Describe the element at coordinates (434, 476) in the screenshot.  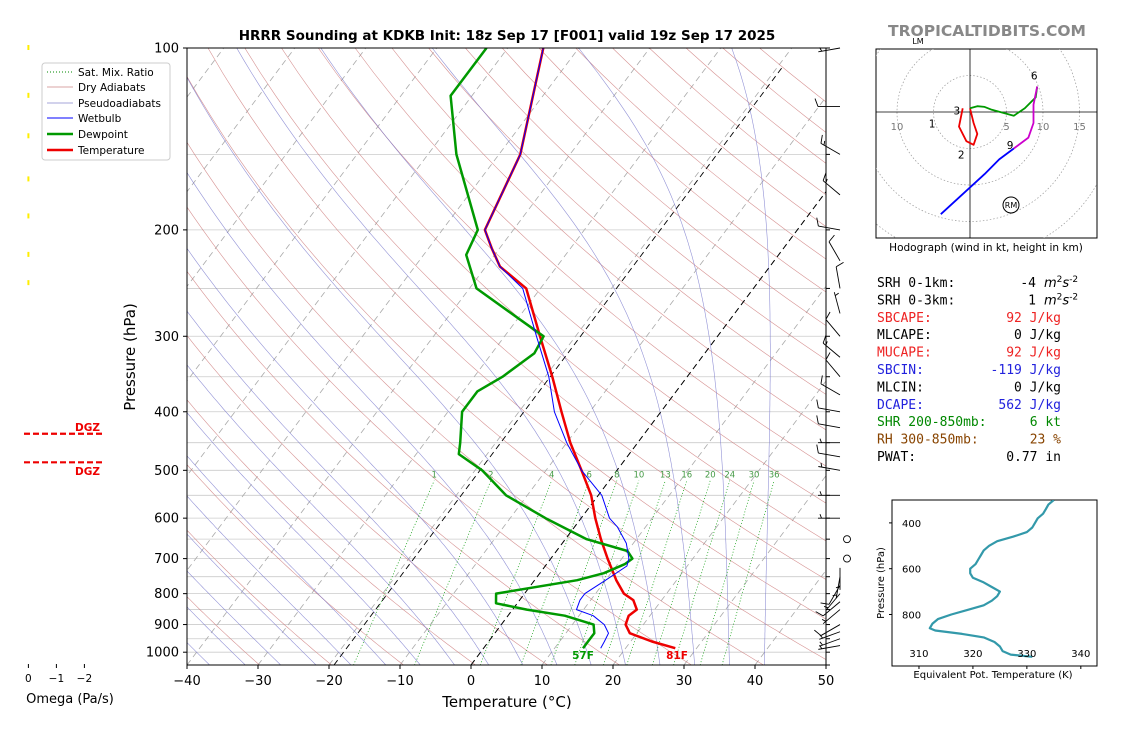
I see `mixing-ratio-label: 1` at that location.